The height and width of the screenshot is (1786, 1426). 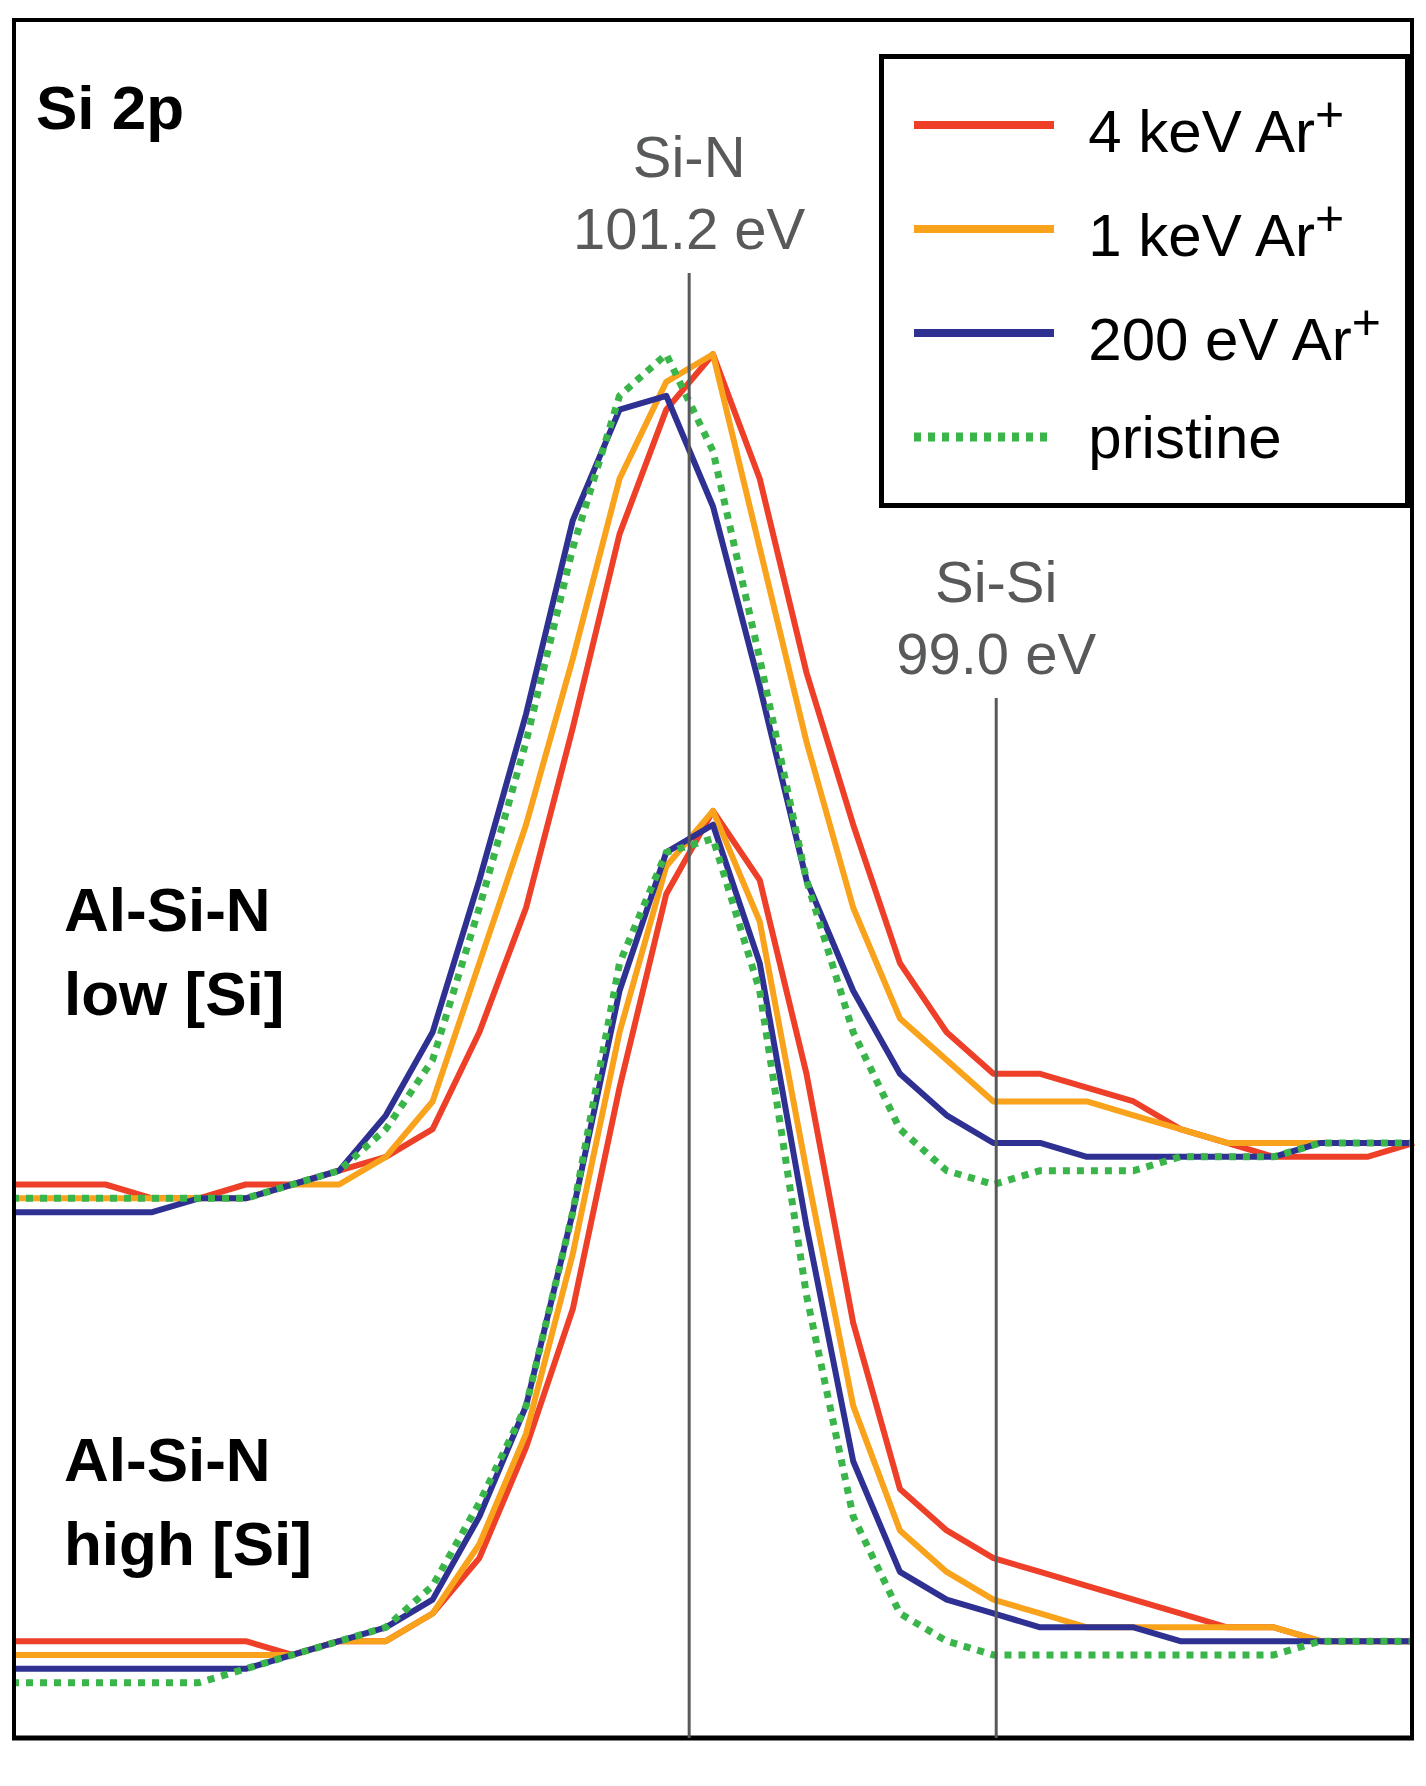 I want to click on legend-label: pristine, so click(x=1185, y=437).